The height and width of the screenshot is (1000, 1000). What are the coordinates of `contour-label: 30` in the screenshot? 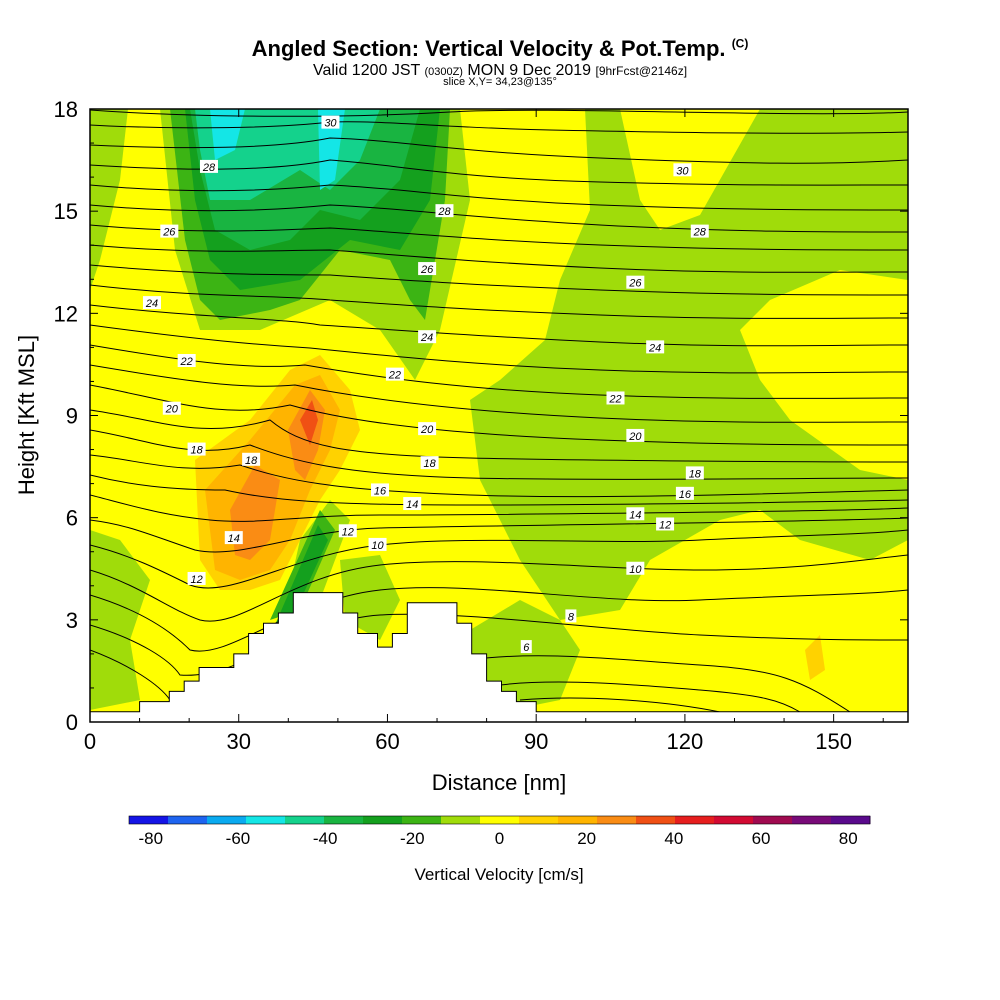 It's located at (330, 122).